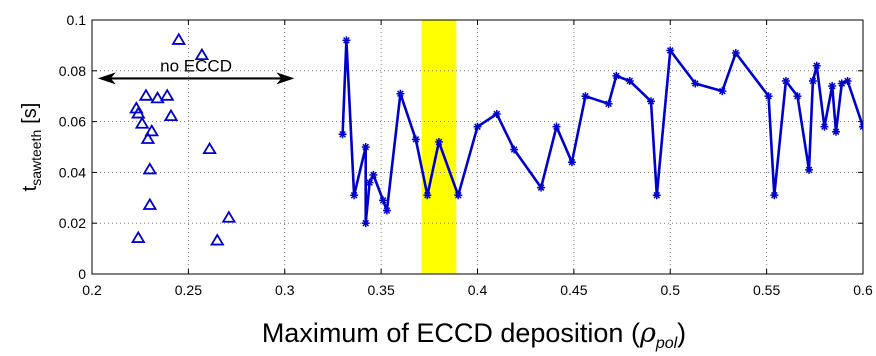 This screenshot has width=876, height=356. I want to click on x-tick-label: 0.6, so click(863, 290).